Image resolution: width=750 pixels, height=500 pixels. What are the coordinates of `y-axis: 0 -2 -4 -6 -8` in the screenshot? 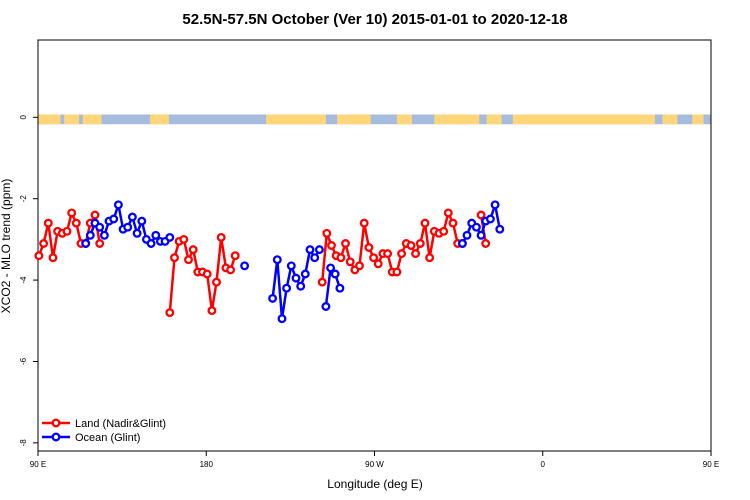 It's located at (28, 281).